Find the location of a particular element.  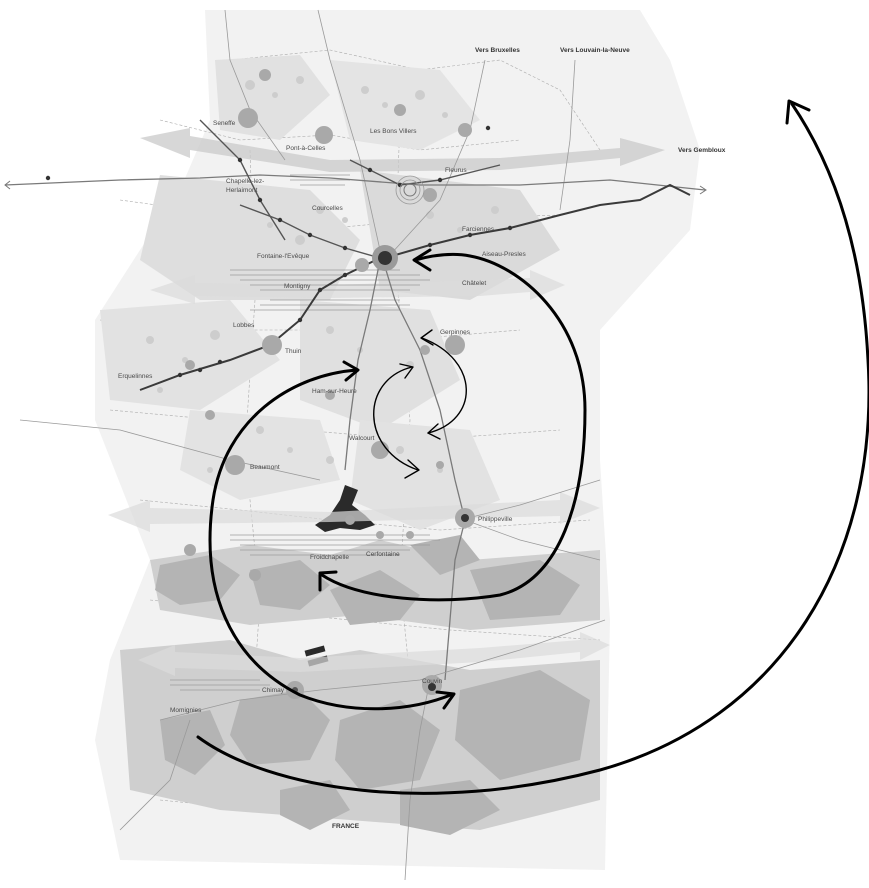

label-erquelinnes: Erquelinnes is located at coordinates (135, 376).